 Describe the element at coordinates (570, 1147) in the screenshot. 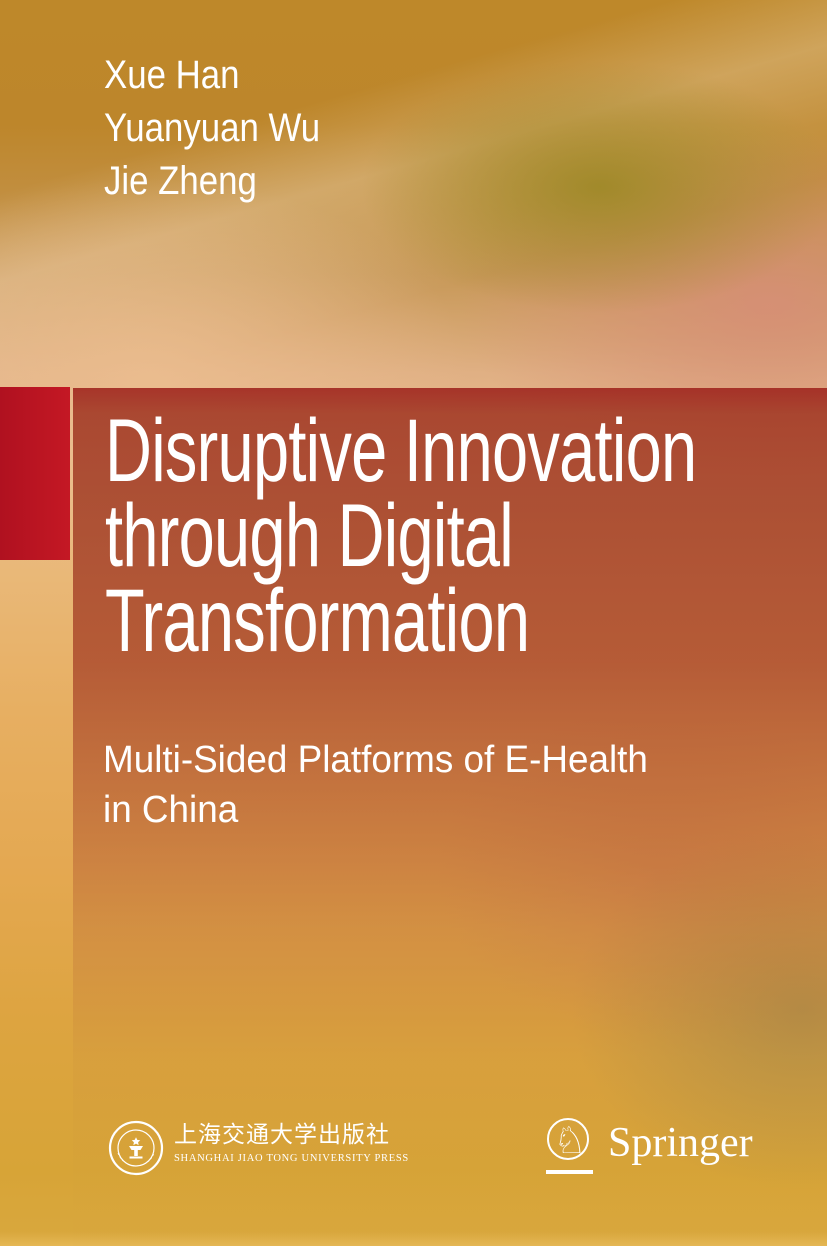

I see `springer-horse-icon: ♘` at that location.